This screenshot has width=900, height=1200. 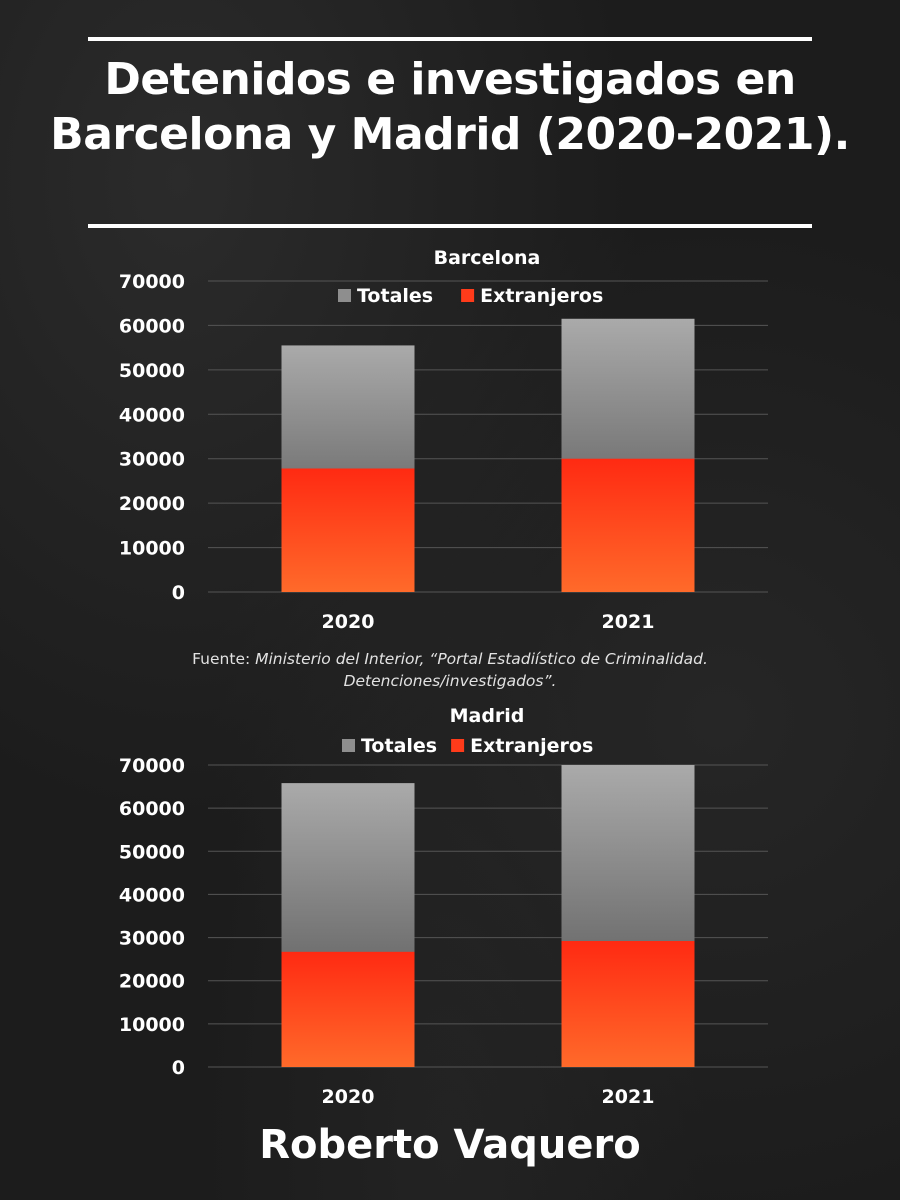 What do you see at coordinates (450, 39) in the screenshot?
I see `top-rule` at bounding box center [450, 39].